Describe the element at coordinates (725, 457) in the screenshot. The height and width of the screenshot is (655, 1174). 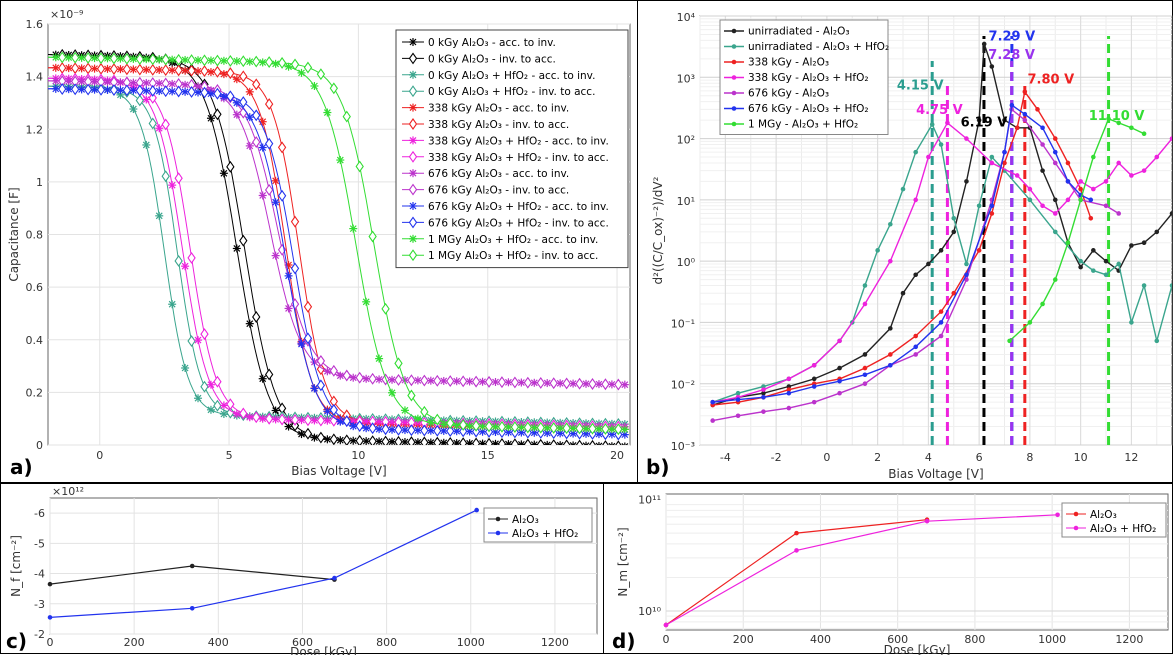
I see `x-tick-label: -4` at that location.